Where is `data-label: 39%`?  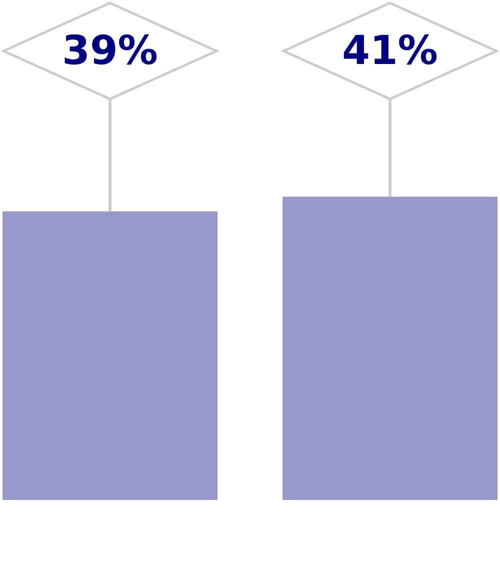
data-label: 39% is located at coordinates (110, 51).